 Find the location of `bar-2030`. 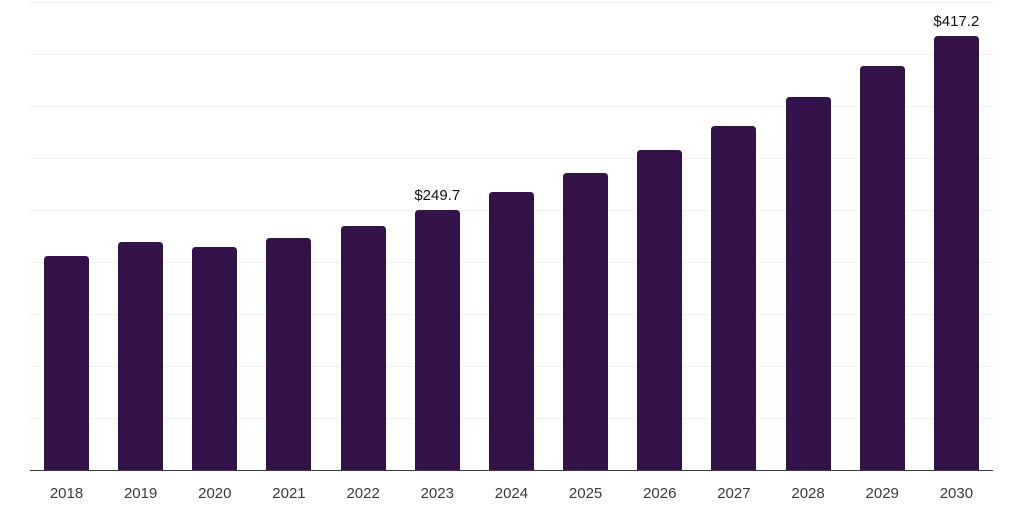

bar-2030 is located at coordinates (956, 253).